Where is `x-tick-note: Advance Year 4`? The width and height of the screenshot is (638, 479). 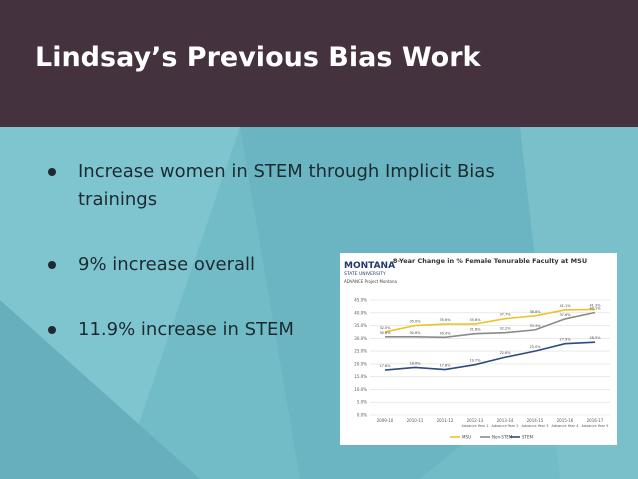
x-tick-note: Advance Year 4 is located at coordinates (566, 426).